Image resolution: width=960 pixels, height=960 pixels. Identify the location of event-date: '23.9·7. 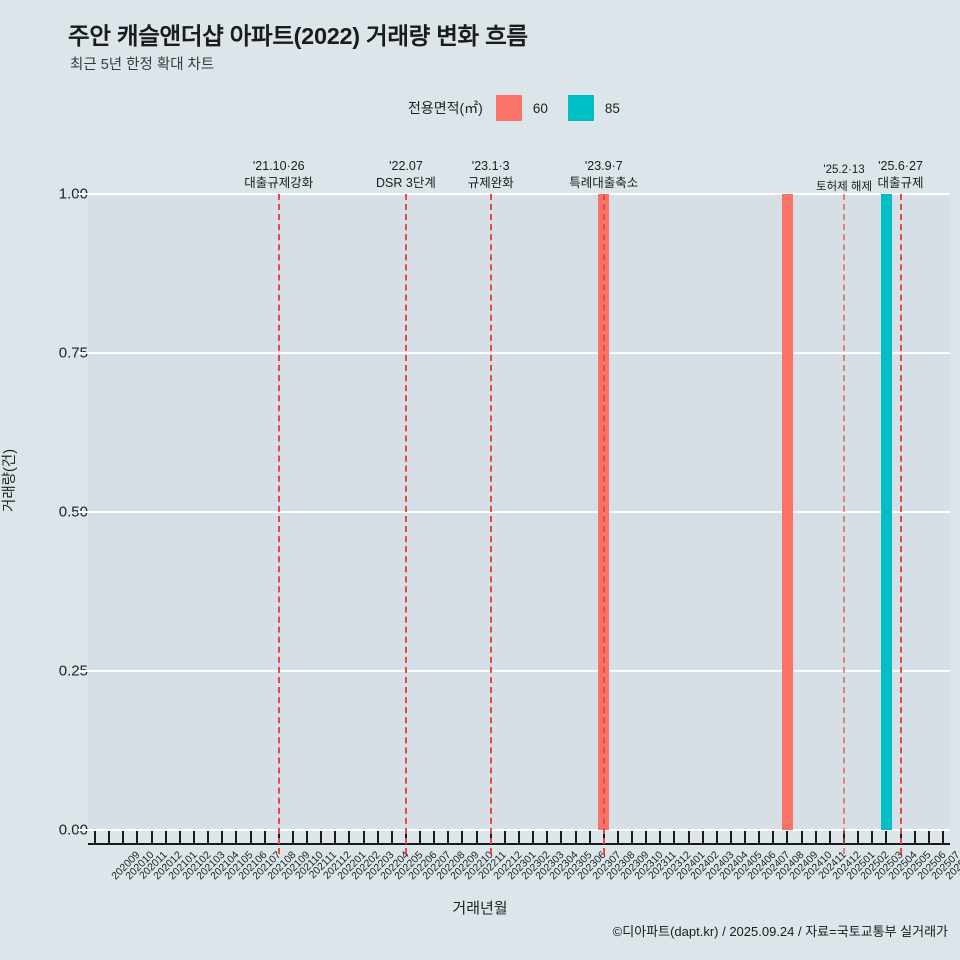
(603, 166).